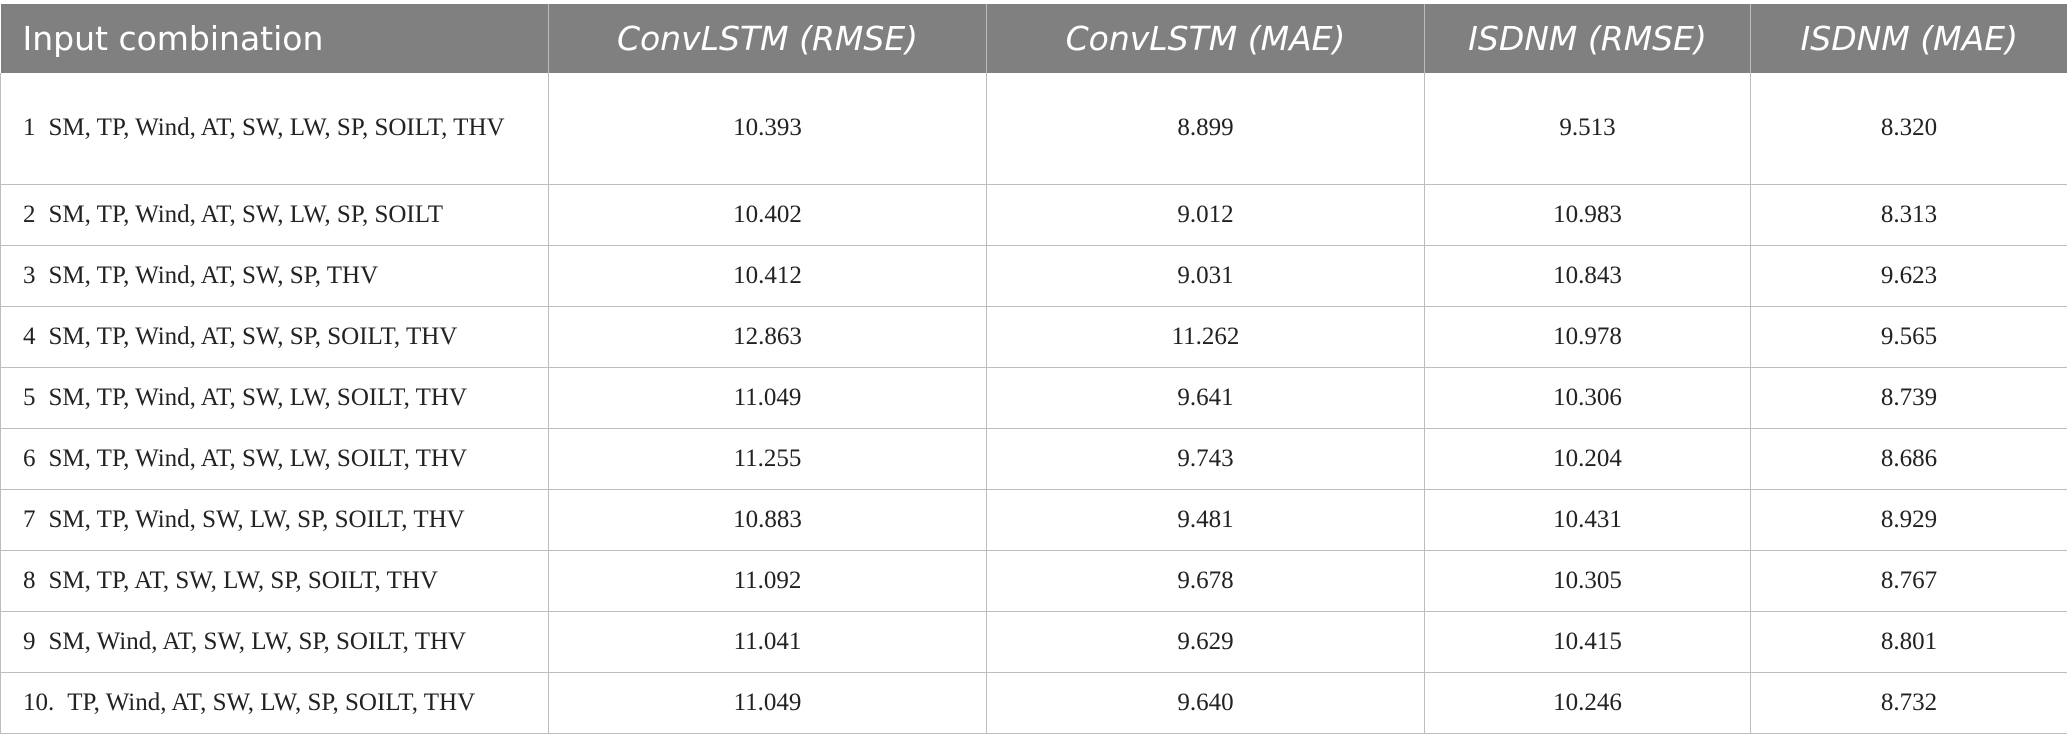  I want to click on row-number: 8, so click(29, 580).